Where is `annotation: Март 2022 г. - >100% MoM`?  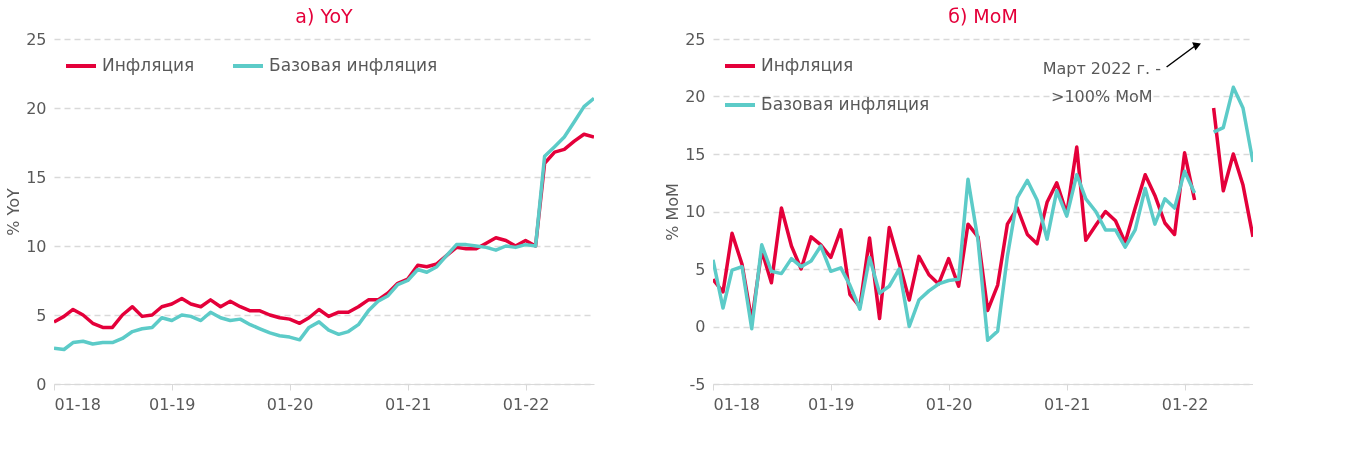
annotation: Март 2022 г. - >100% MoM is located at coordinates (1101, 82).